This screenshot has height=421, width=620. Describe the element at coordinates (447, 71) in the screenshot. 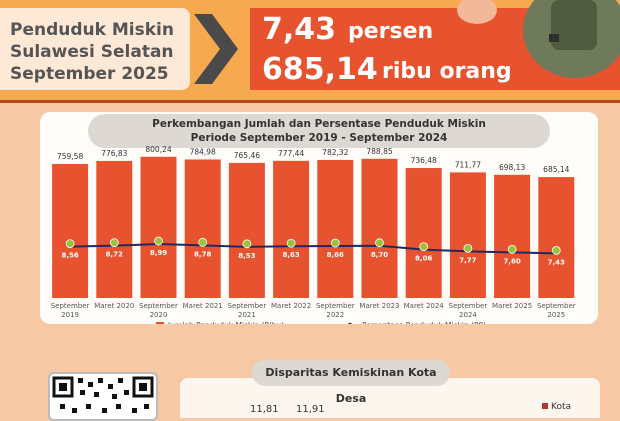

I see `count-unit: ribu orang` at that location.